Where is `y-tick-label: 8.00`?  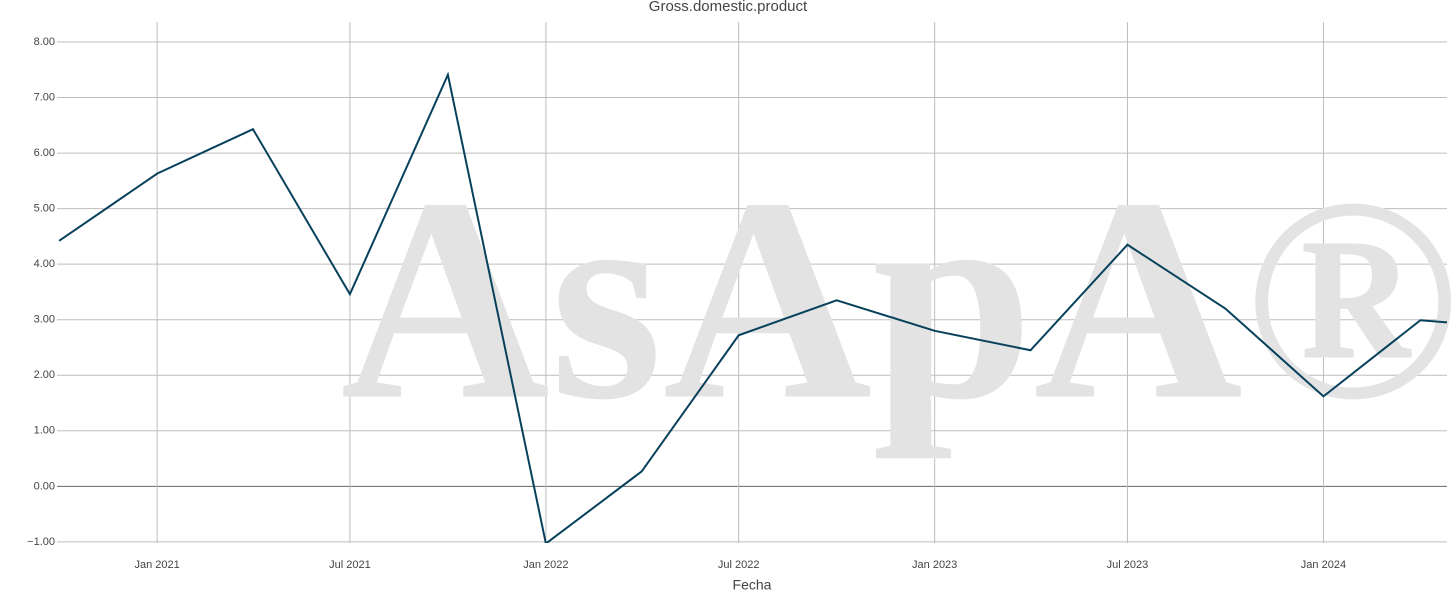 y-tick-label: 8.00 is located at coordinates (44, 42).